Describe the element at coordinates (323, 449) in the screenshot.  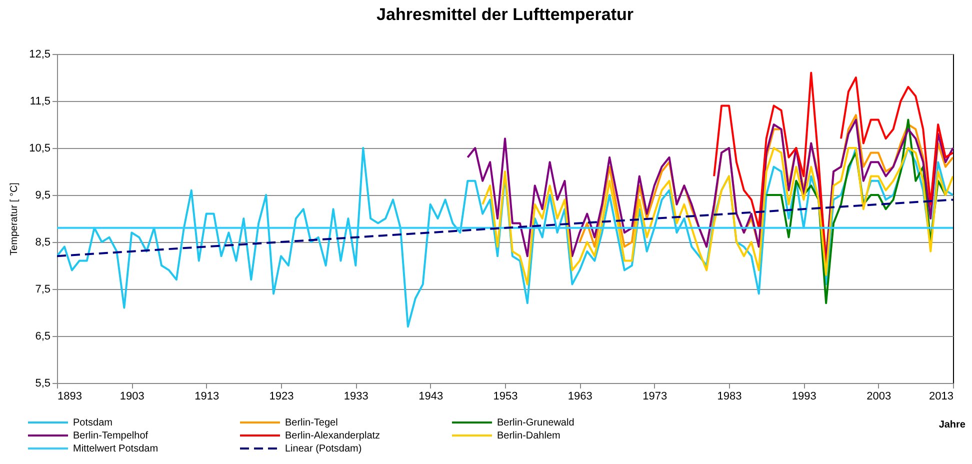
I see `legend-label: Linear (Potsdam)` at that location.